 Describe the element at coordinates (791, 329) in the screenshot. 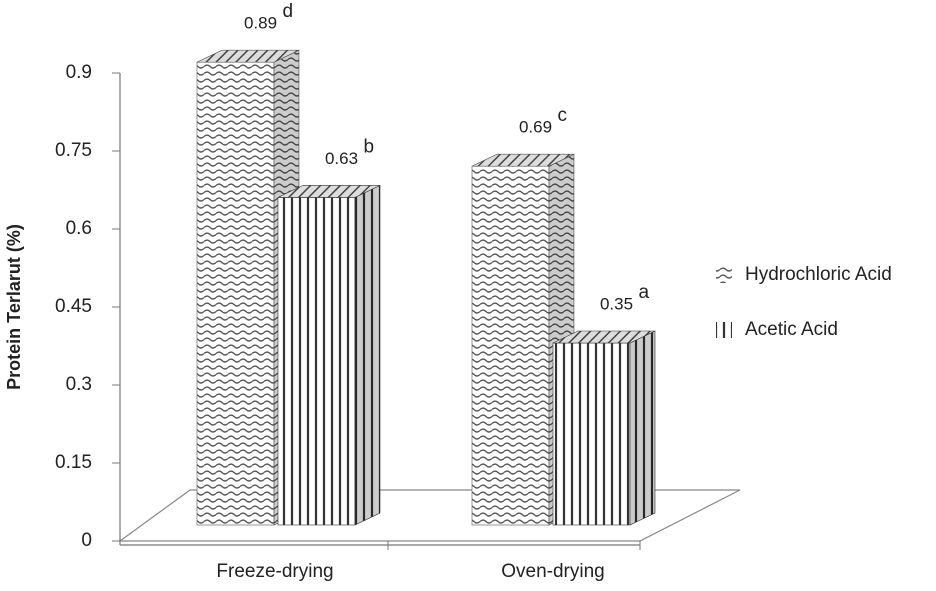

I see `legend-label: Acetic Acid` at that location.